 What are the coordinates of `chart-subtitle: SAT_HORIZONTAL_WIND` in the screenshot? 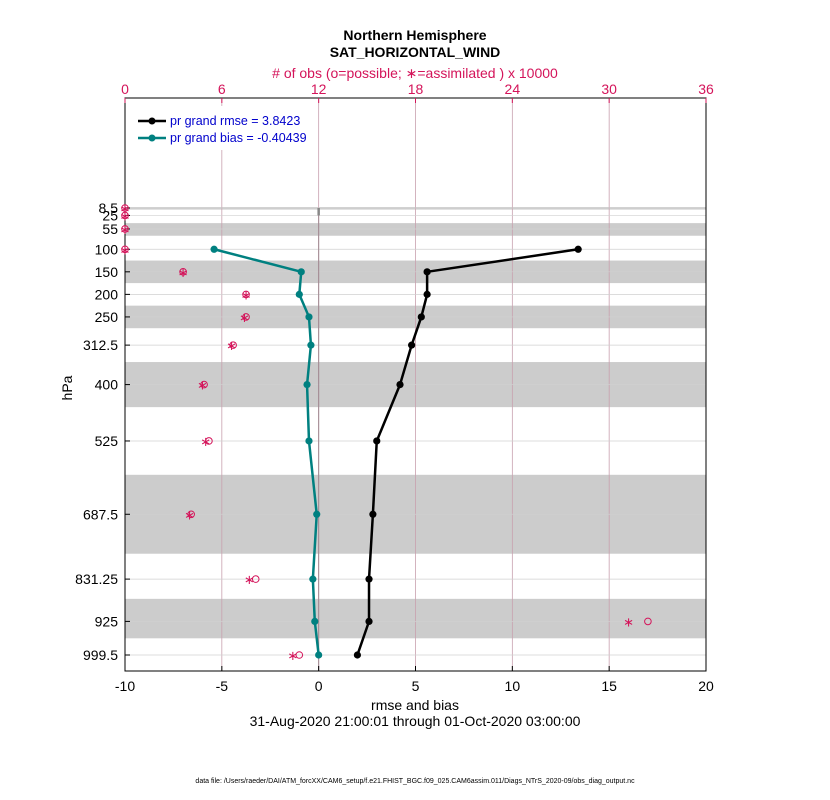 It's located at (415, 52).